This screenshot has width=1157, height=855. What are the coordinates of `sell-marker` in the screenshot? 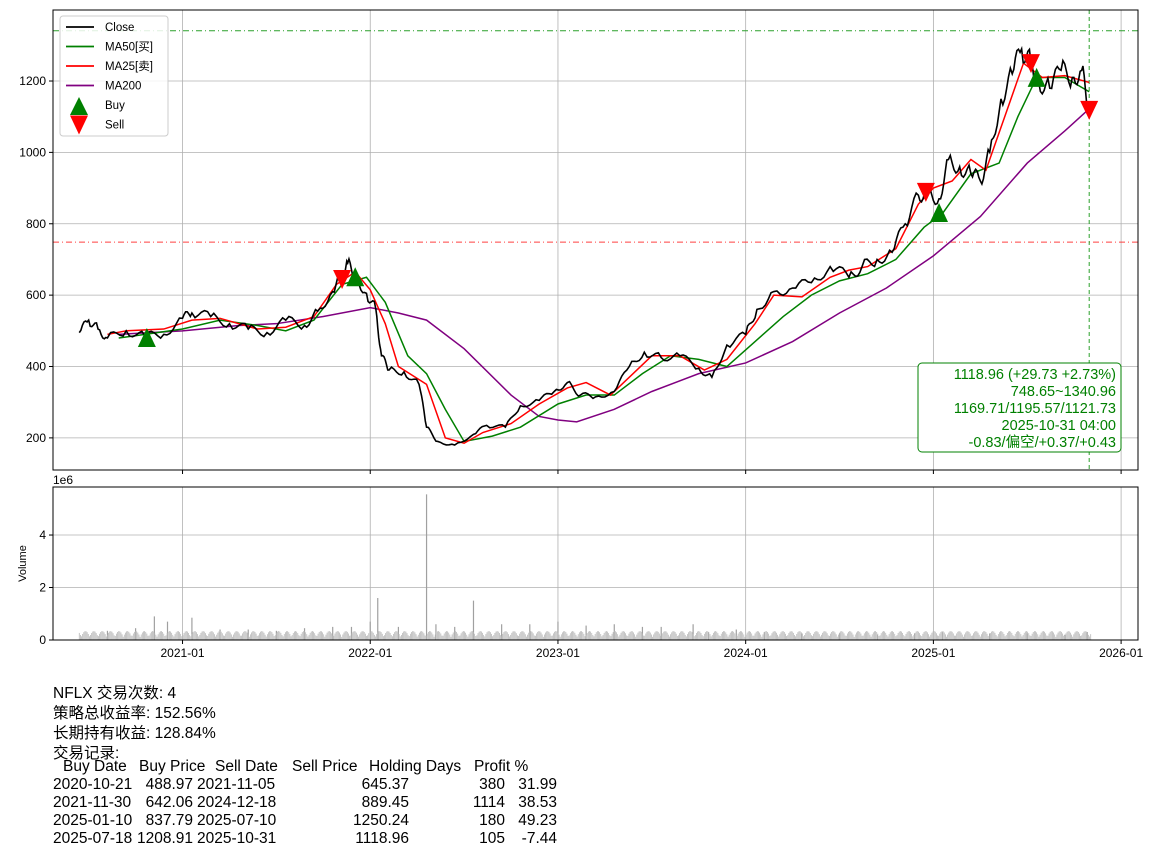 It's located at (342, 279).